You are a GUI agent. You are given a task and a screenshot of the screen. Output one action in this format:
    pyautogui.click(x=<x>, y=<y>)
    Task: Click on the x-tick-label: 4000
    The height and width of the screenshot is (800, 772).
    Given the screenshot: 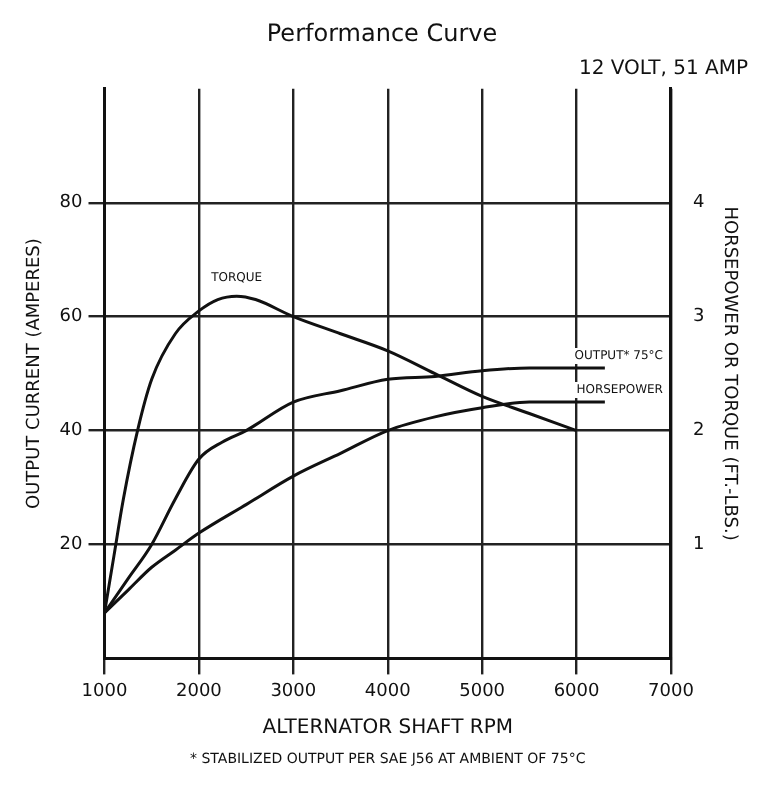 What is the action you would take?
    pyautogui.click(x=388, y=691)
    